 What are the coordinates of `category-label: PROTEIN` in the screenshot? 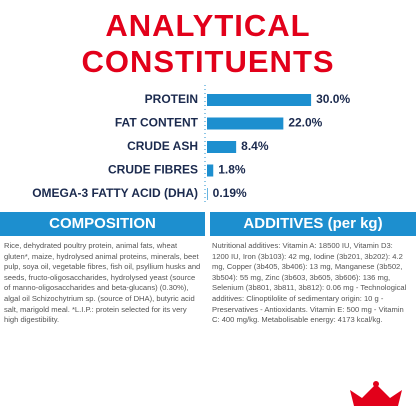 It's located at (171, 99).